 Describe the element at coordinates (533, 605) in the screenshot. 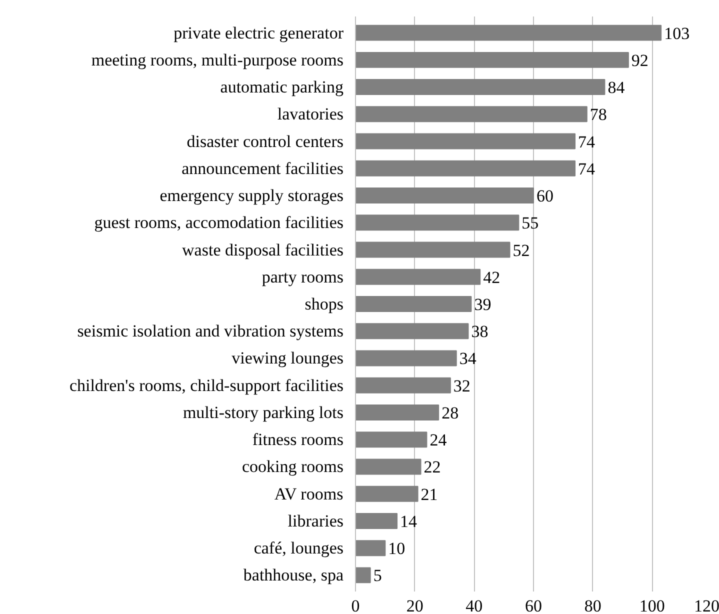

I see `x-tick-label: 60` at that location.